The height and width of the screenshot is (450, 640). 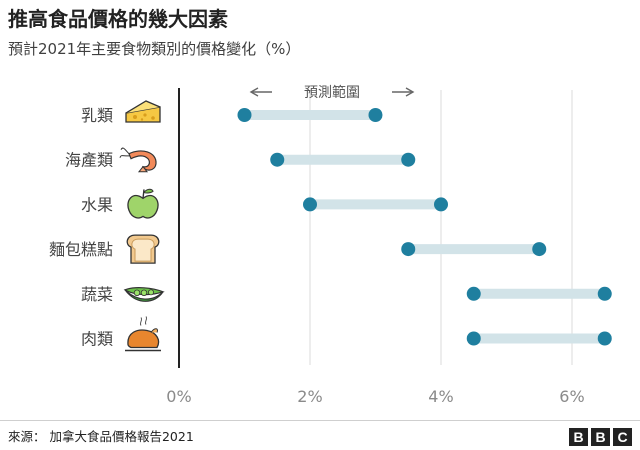 What do you see at coordinates (410, 92) in the screenshot?
I see `range-arrow-right-head` at bounding box center [410, 92].